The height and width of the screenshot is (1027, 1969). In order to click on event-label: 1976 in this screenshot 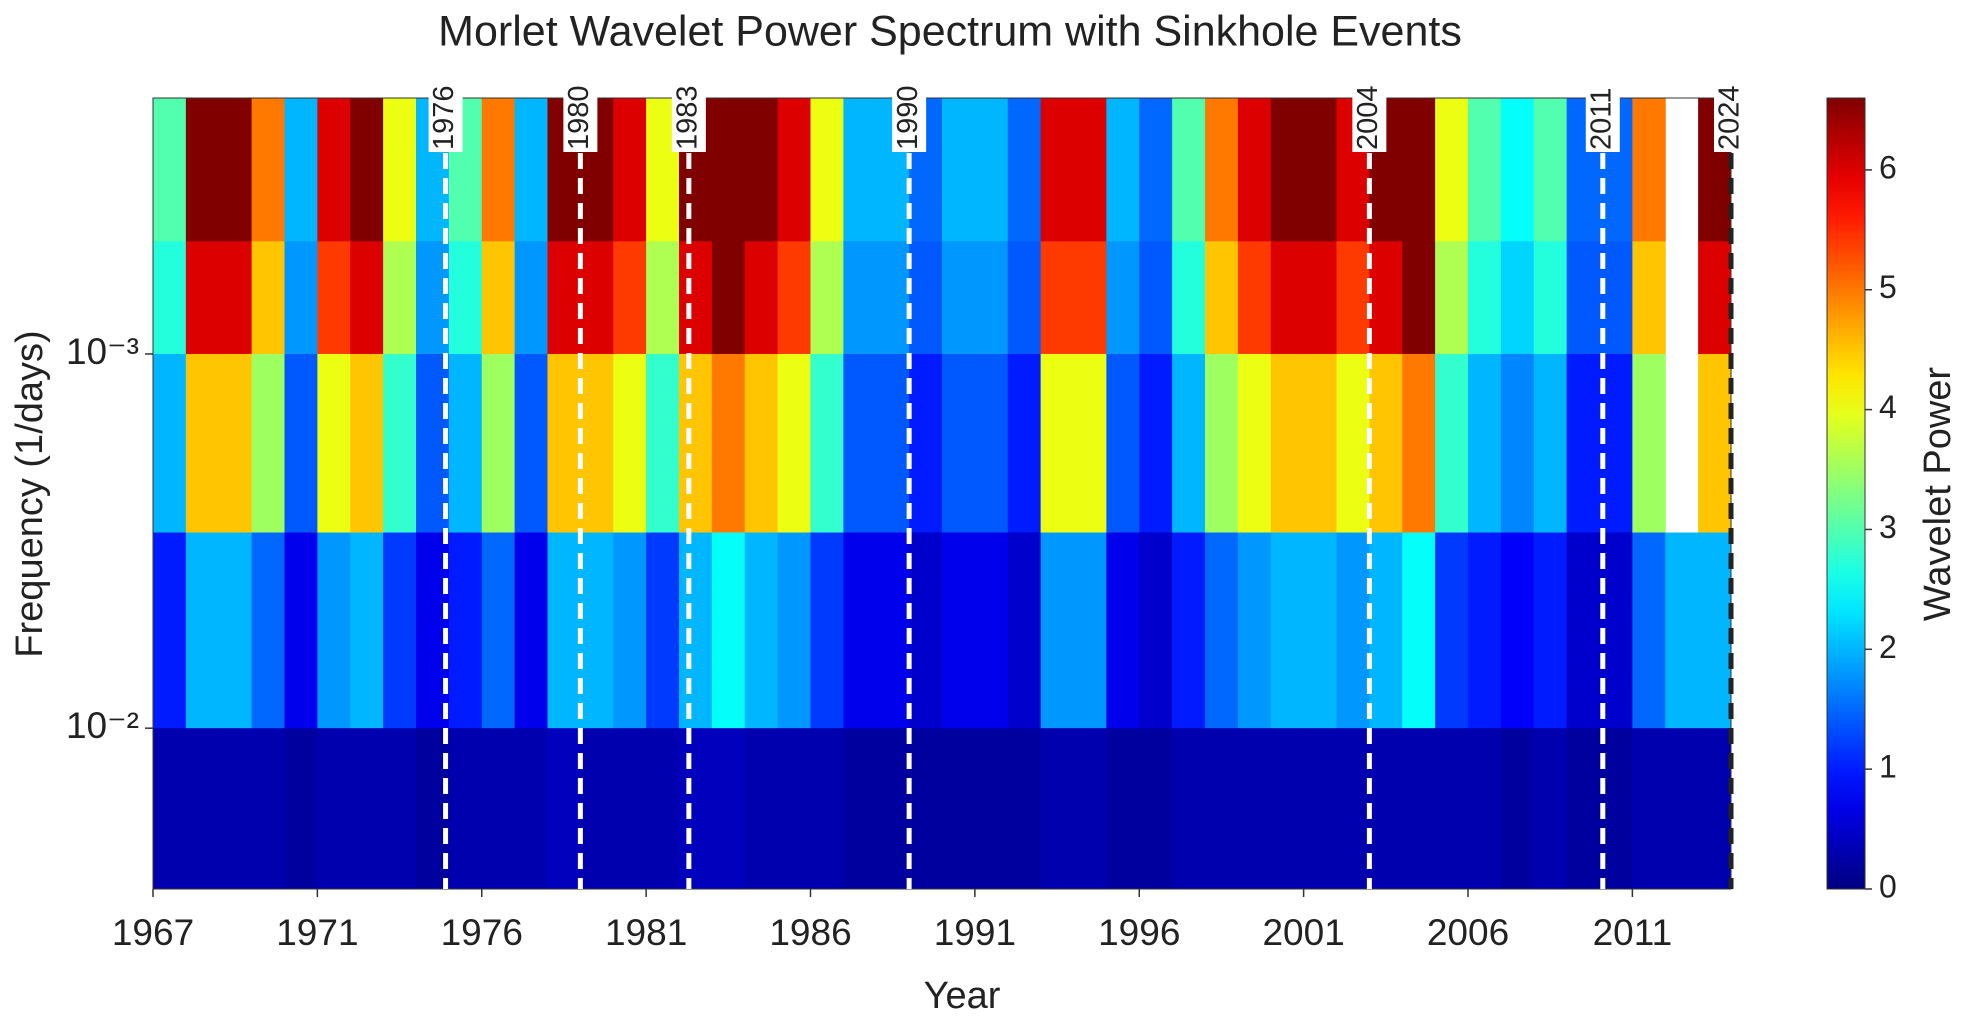, I will do `click(444, 117)`.